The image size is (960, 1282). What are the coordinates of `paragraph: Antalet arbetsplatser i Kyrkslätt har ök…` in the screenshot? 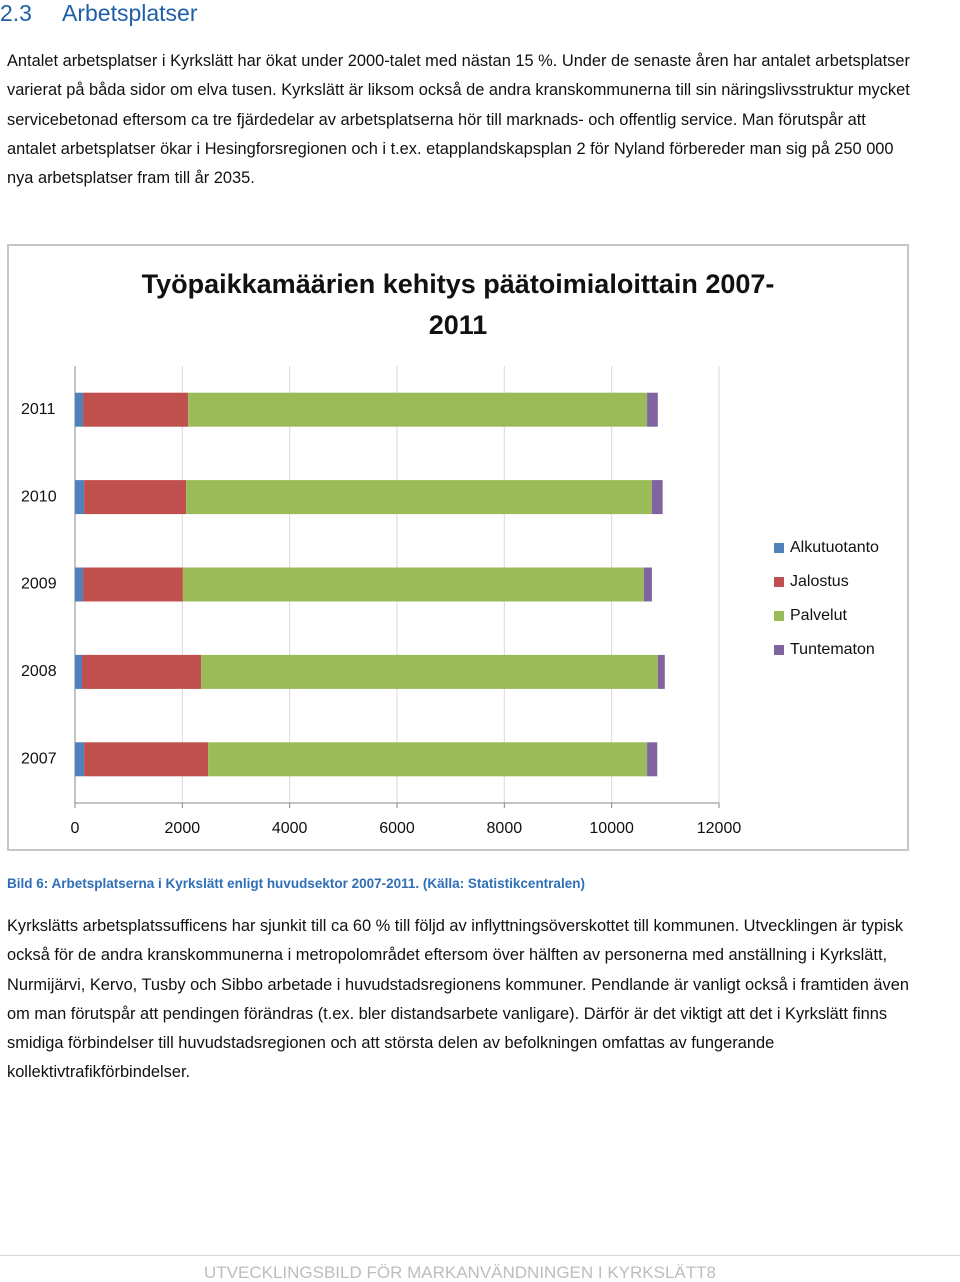 It's located at (458, 120).